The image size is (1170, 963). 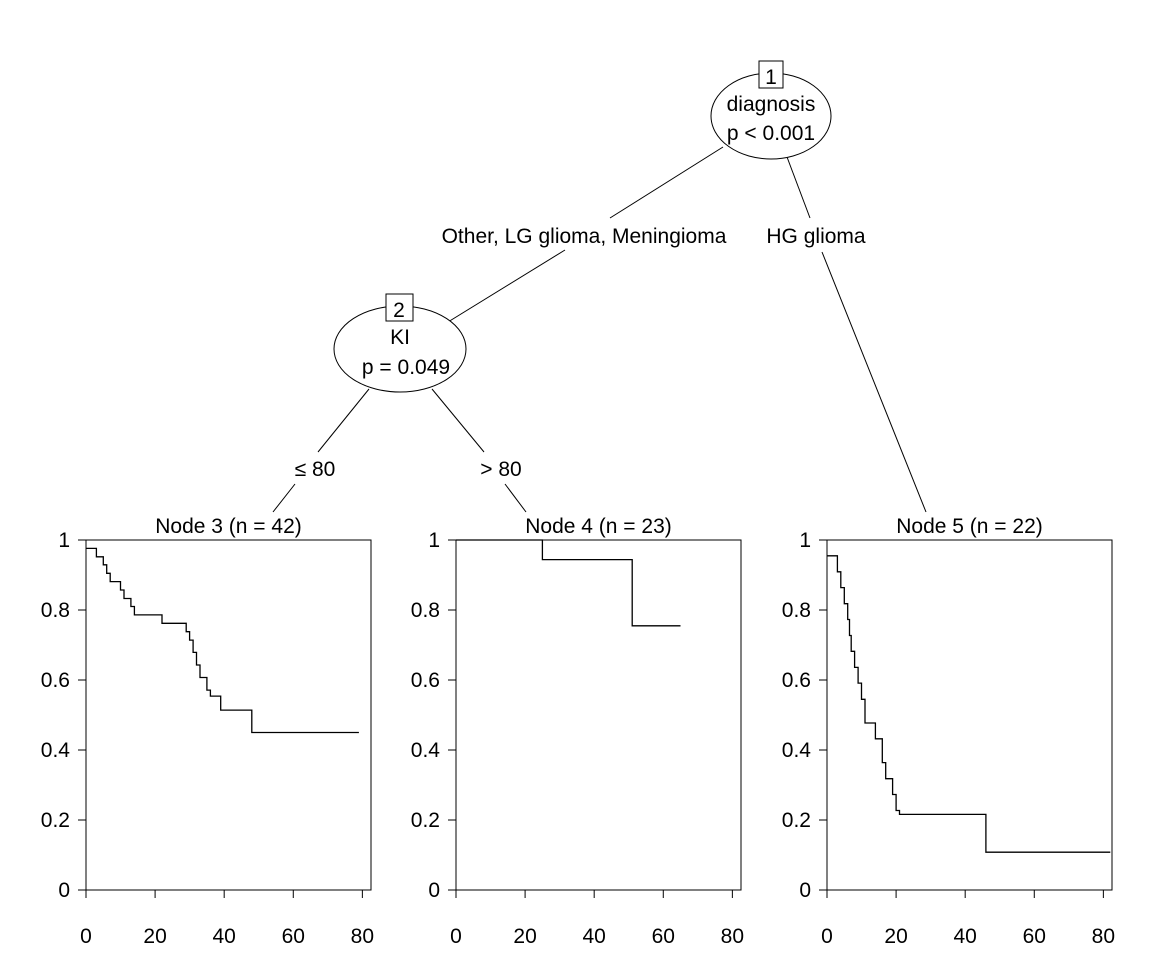 What do you see at coordinates (771, 104) in the screenshot?
I see `node-variable: diagnosis` at bounding box center [771, 104].